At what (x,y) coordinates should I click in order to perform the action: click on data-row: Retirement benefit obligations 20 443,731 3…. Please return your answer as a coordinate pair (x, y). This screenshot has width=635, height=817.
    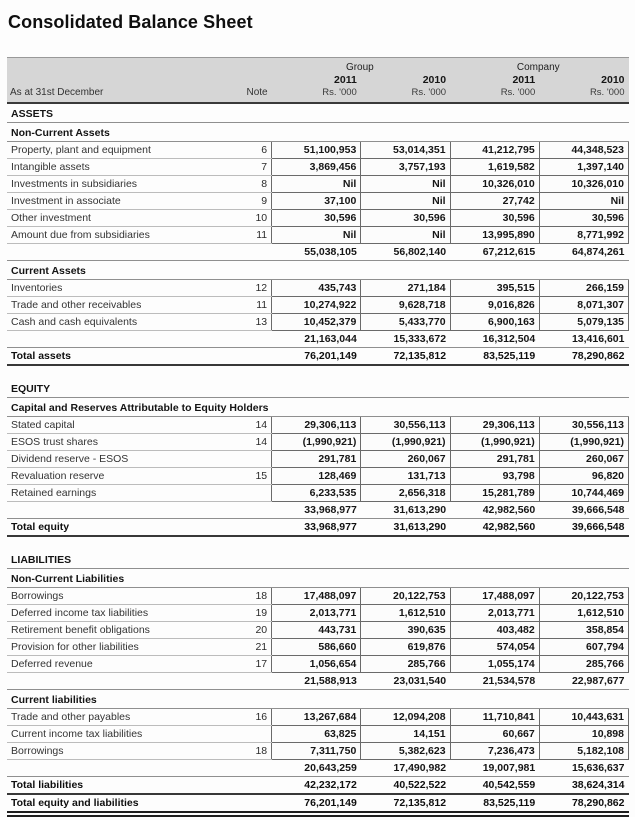
    Looking at the image, I should click on (318, 630).